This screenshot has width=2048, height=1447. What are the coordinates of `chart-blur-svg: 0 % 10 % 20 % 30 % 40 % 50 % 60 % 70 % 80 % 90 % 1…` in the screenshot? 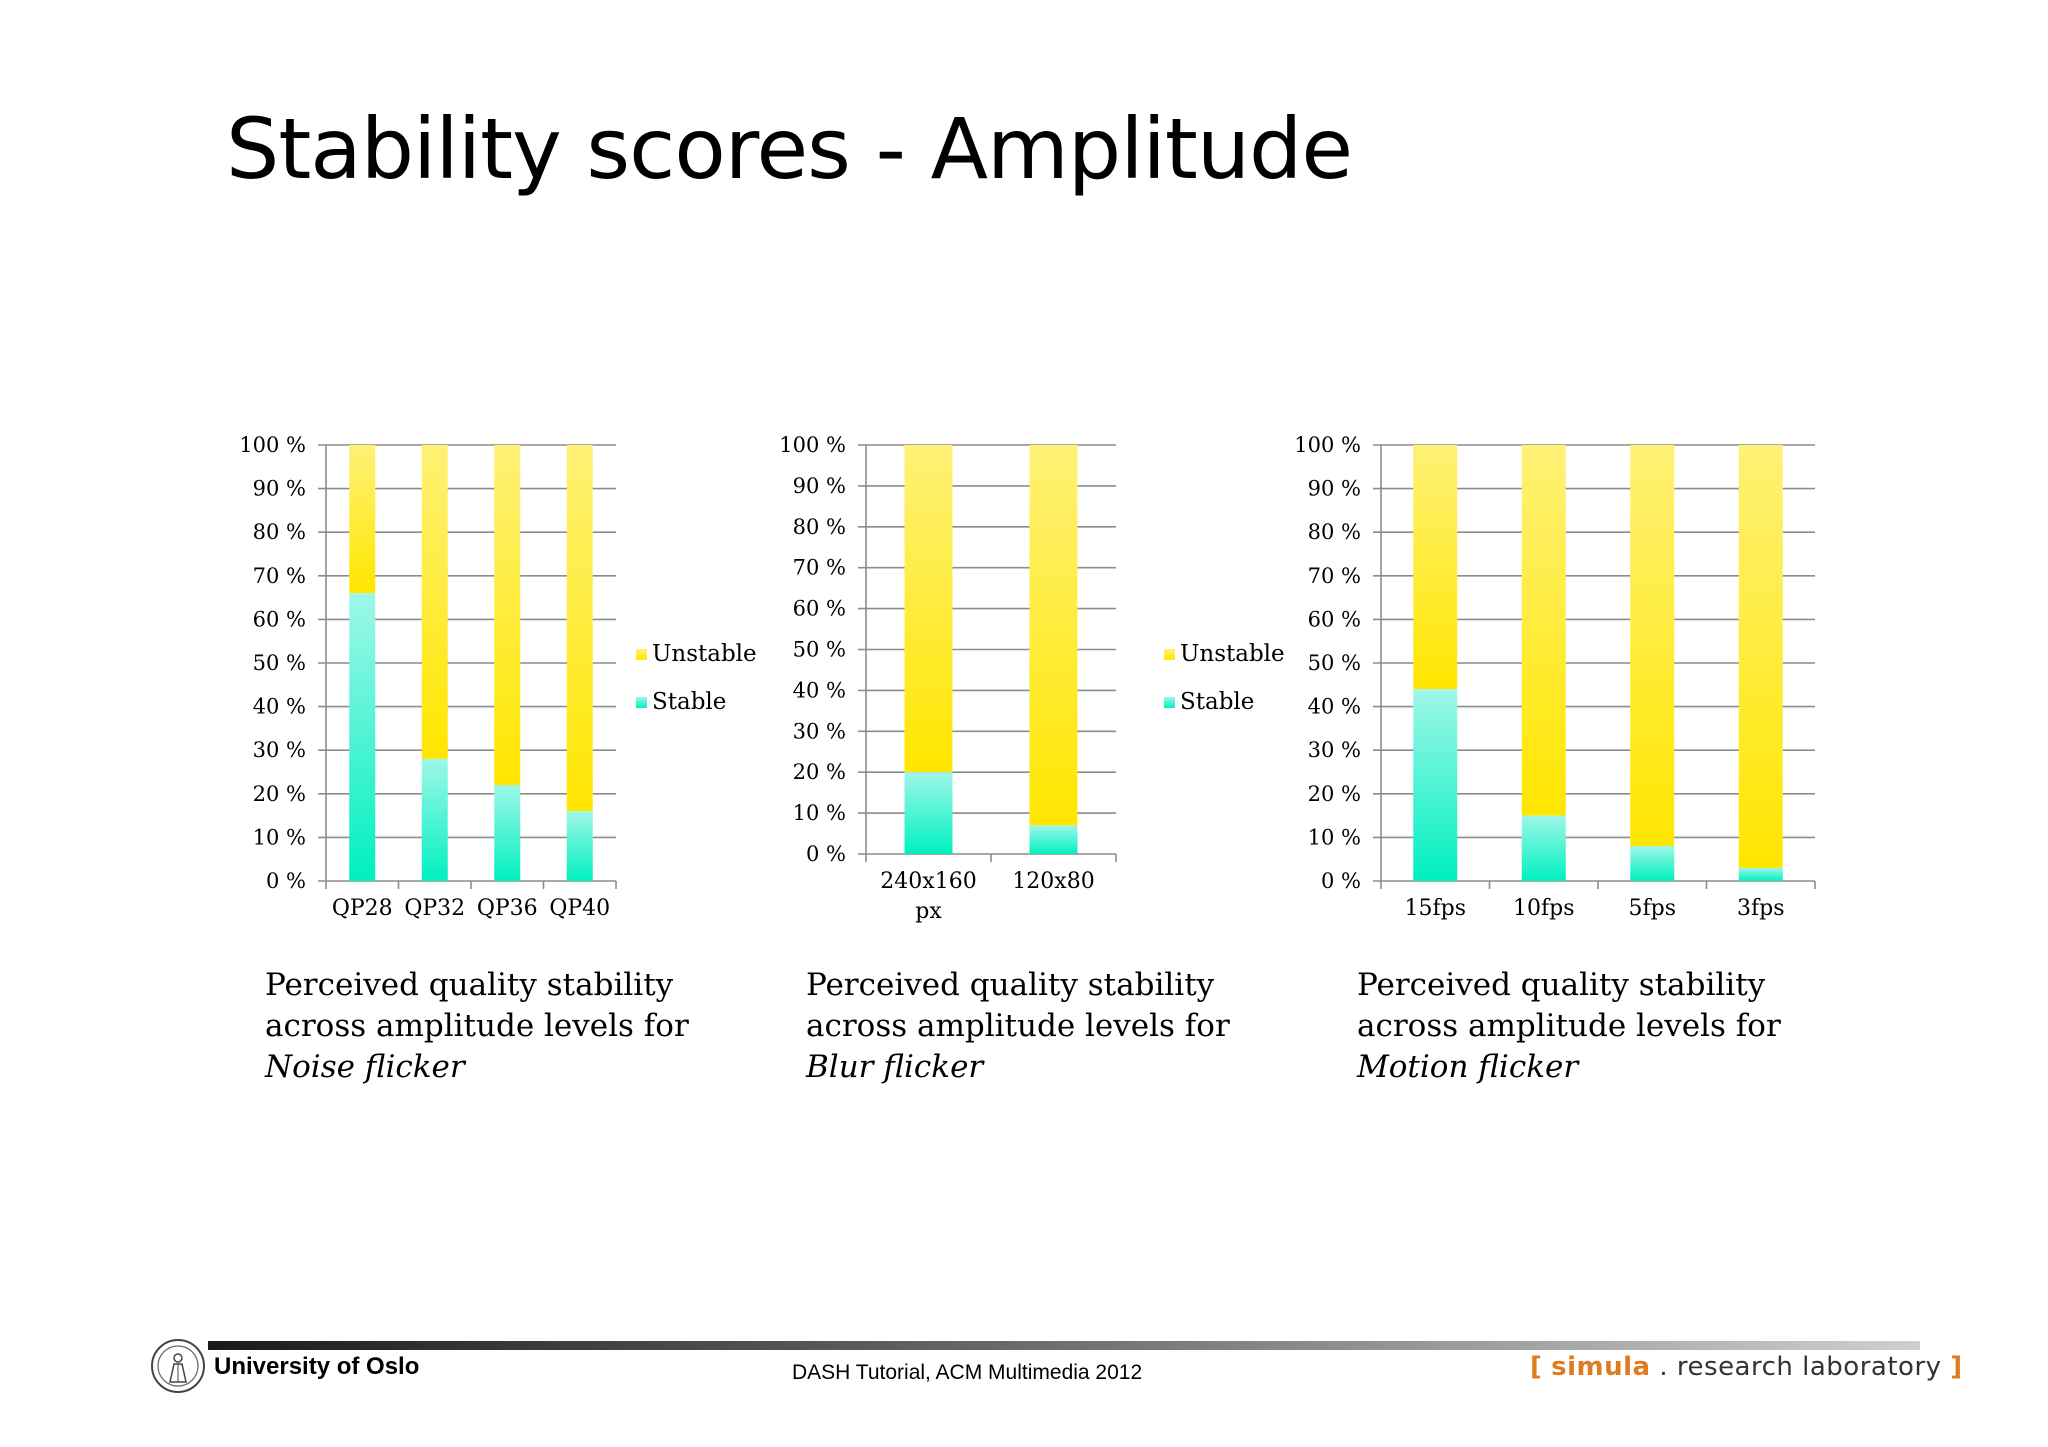 It's located at (1032, 678).